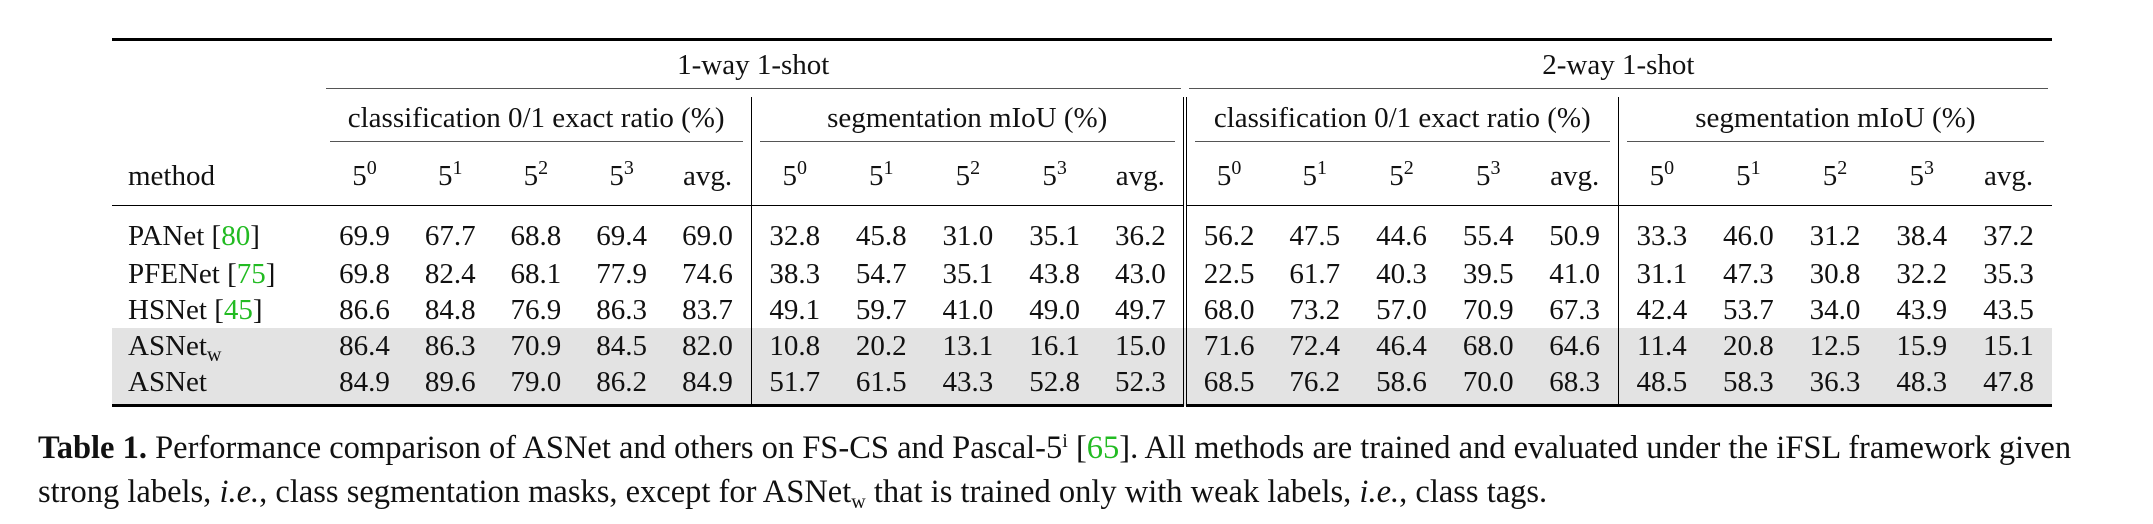 This screenshot has width=2153, height=524. I want to click on subgroup-cls-2way: classification 0/1 exact ratio (%), so click(1400, 122).